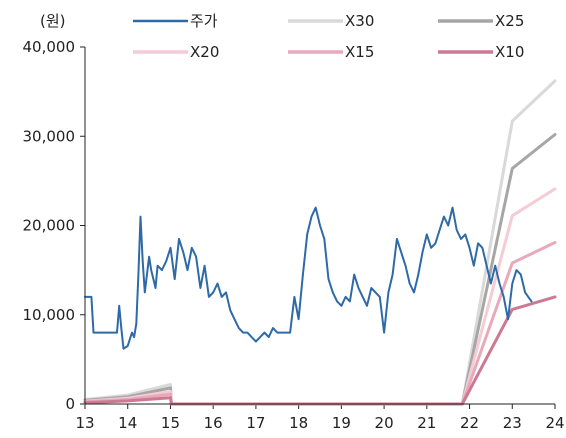  Describe the element at coordinates (384, 423) in the screenshot. I see `x-tick-label: 20` at that location.